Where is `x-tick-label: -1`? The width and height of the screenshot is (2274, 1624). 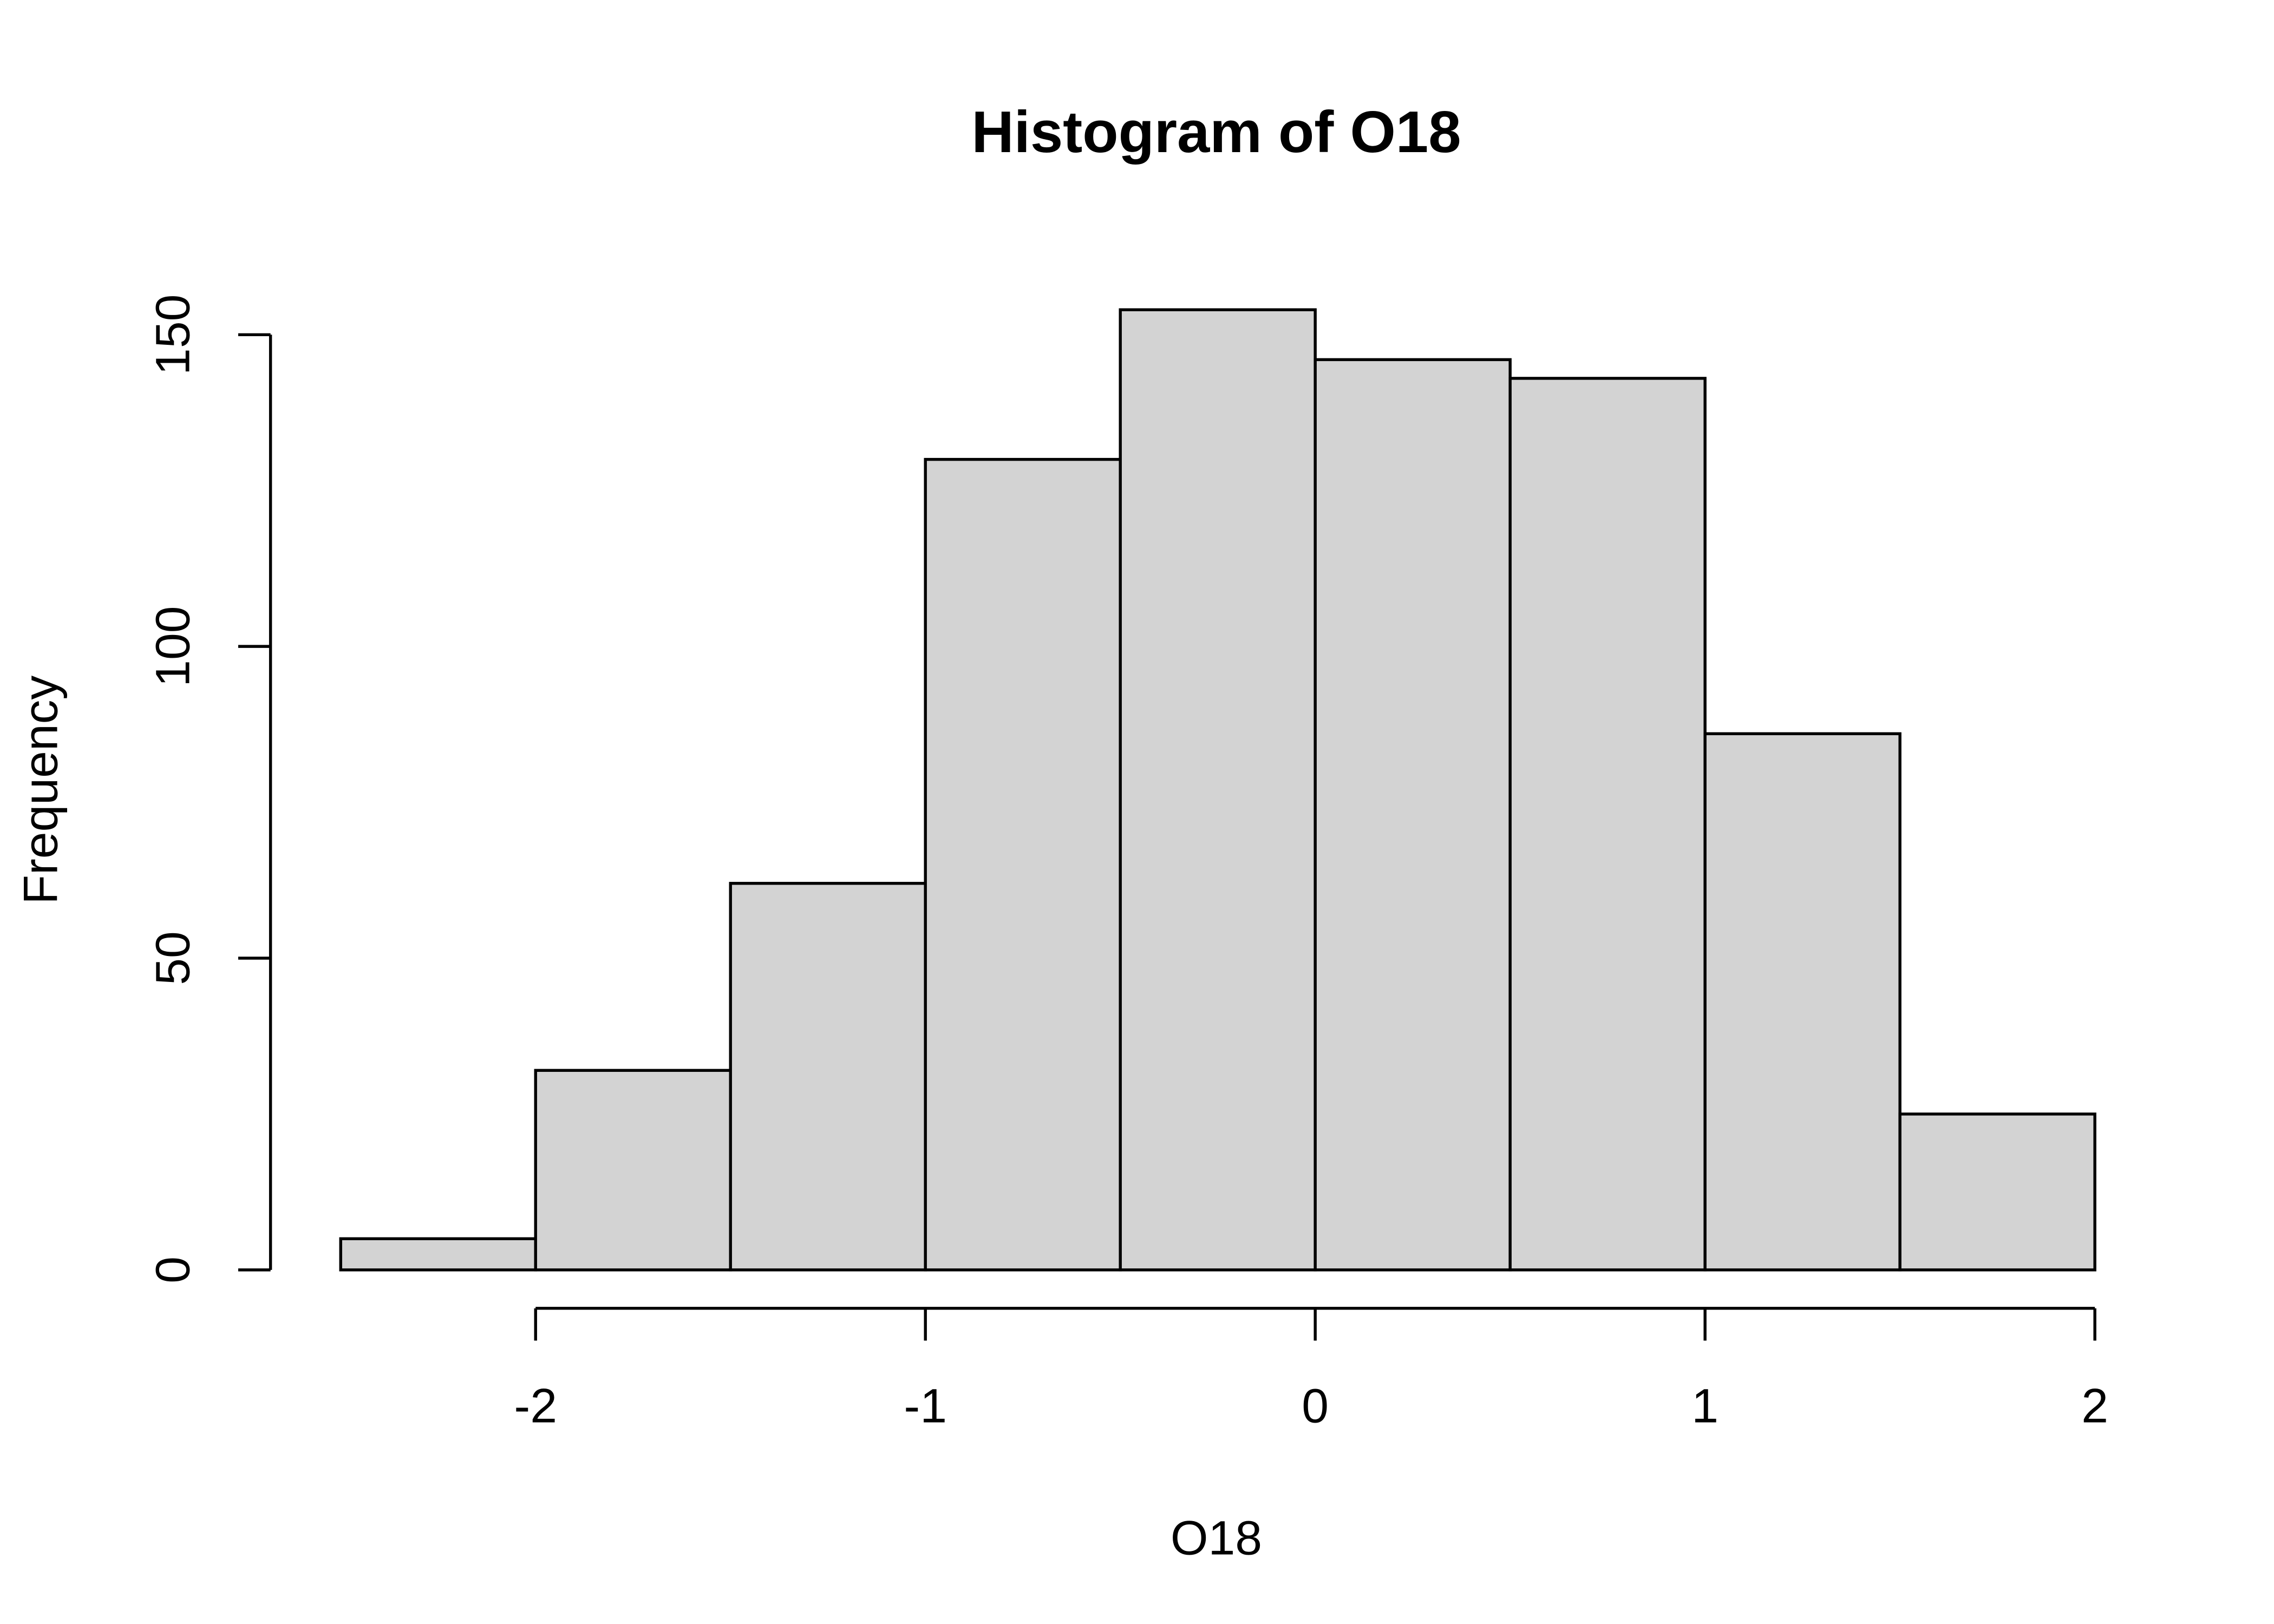 x-tick-label: -1 is located at coordinates (926, 1406).